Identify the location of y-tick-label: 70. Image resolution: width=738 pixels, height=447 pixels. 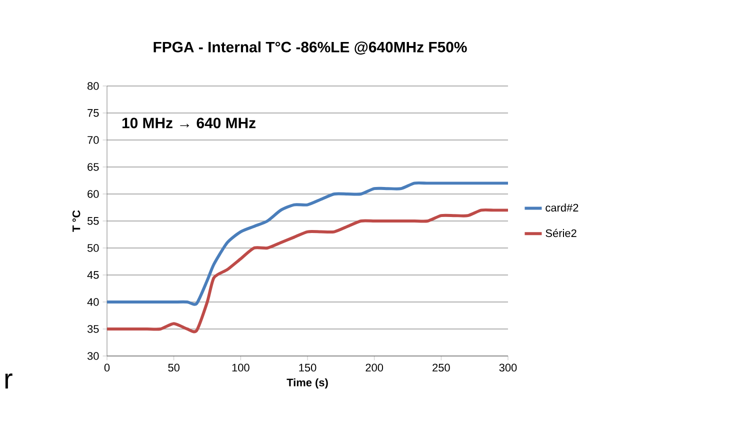
(93, 140).